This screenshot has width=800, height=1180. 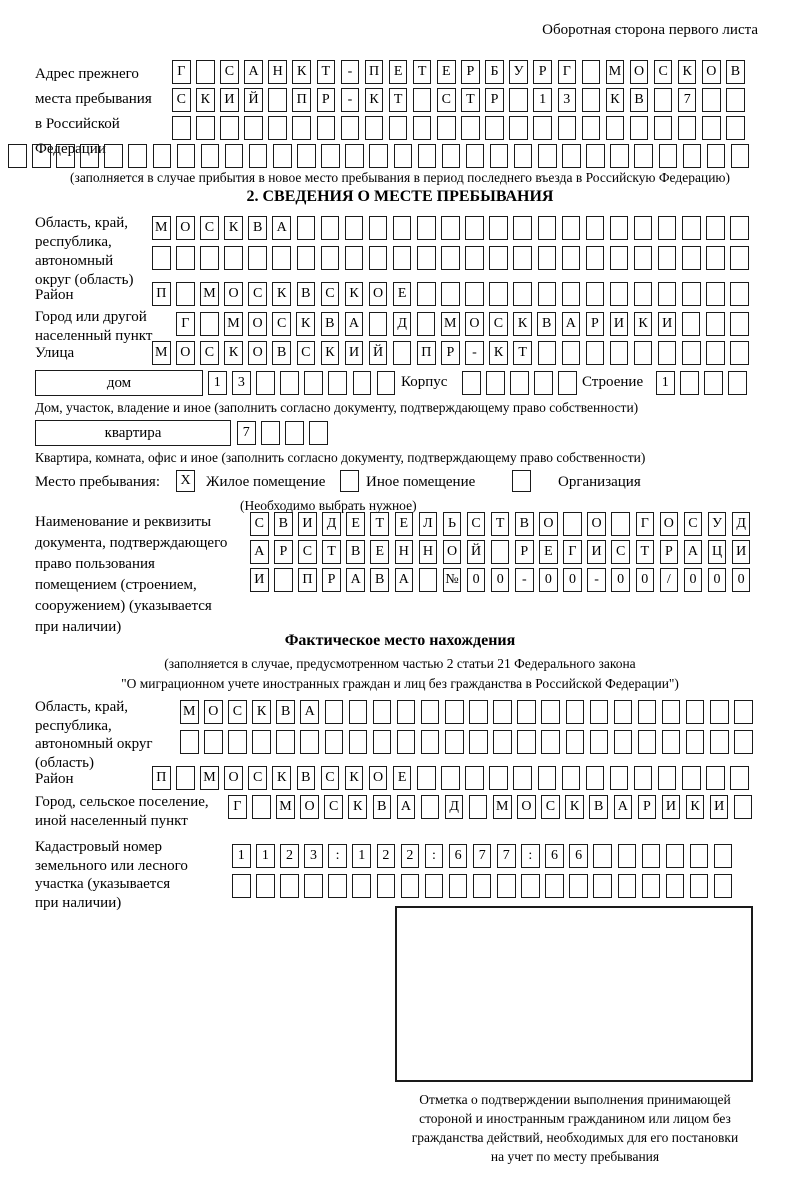 What do you see at coordinates (282, 433) in the screenshot?
I see `kvartira-cells: 7` at bounding box center [282, 433].